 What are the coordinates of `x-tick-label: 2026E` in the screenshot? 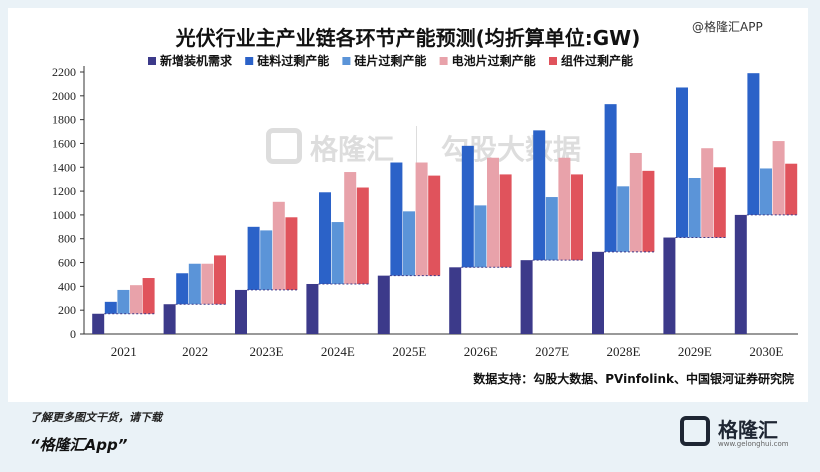 It's located at (481, 351).